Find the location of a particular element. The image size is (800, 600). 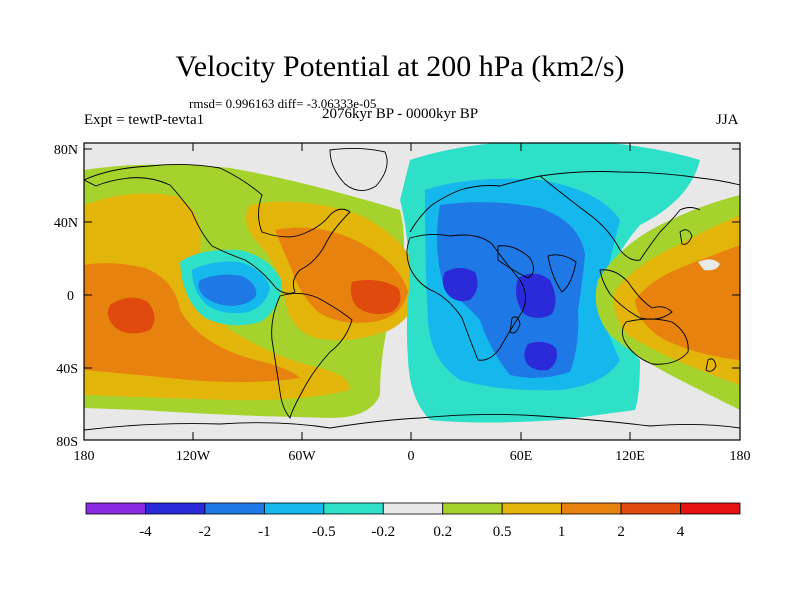

coast-africa is located at coordinates (466, 297).